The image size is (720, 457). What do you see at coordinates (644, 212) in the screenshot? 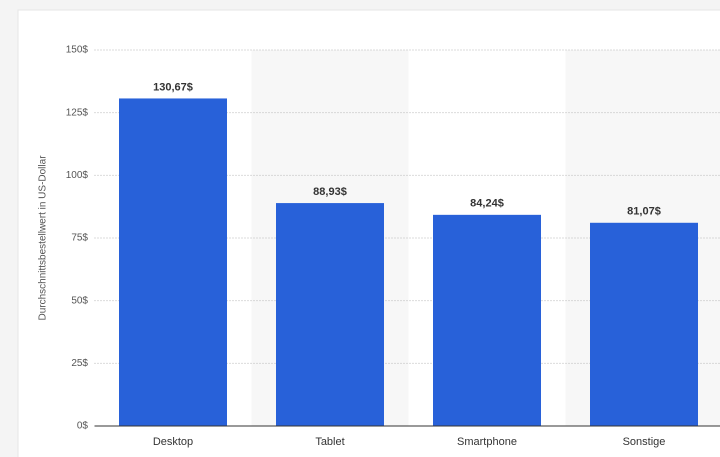
I see `data-label: 81,07$` at bounding box center [644, 212].